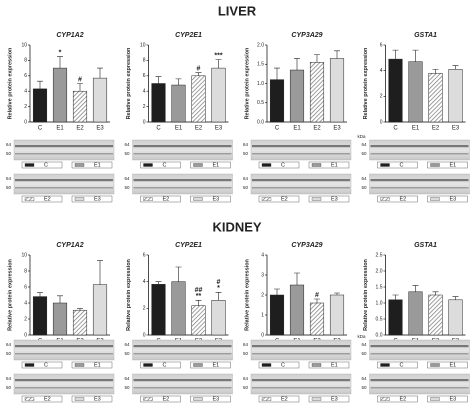  What do you see at coordinates (366, 294) in the screenshot?
I see `y-axis-label: Relative protein expression` at bounding box center [366, 294].